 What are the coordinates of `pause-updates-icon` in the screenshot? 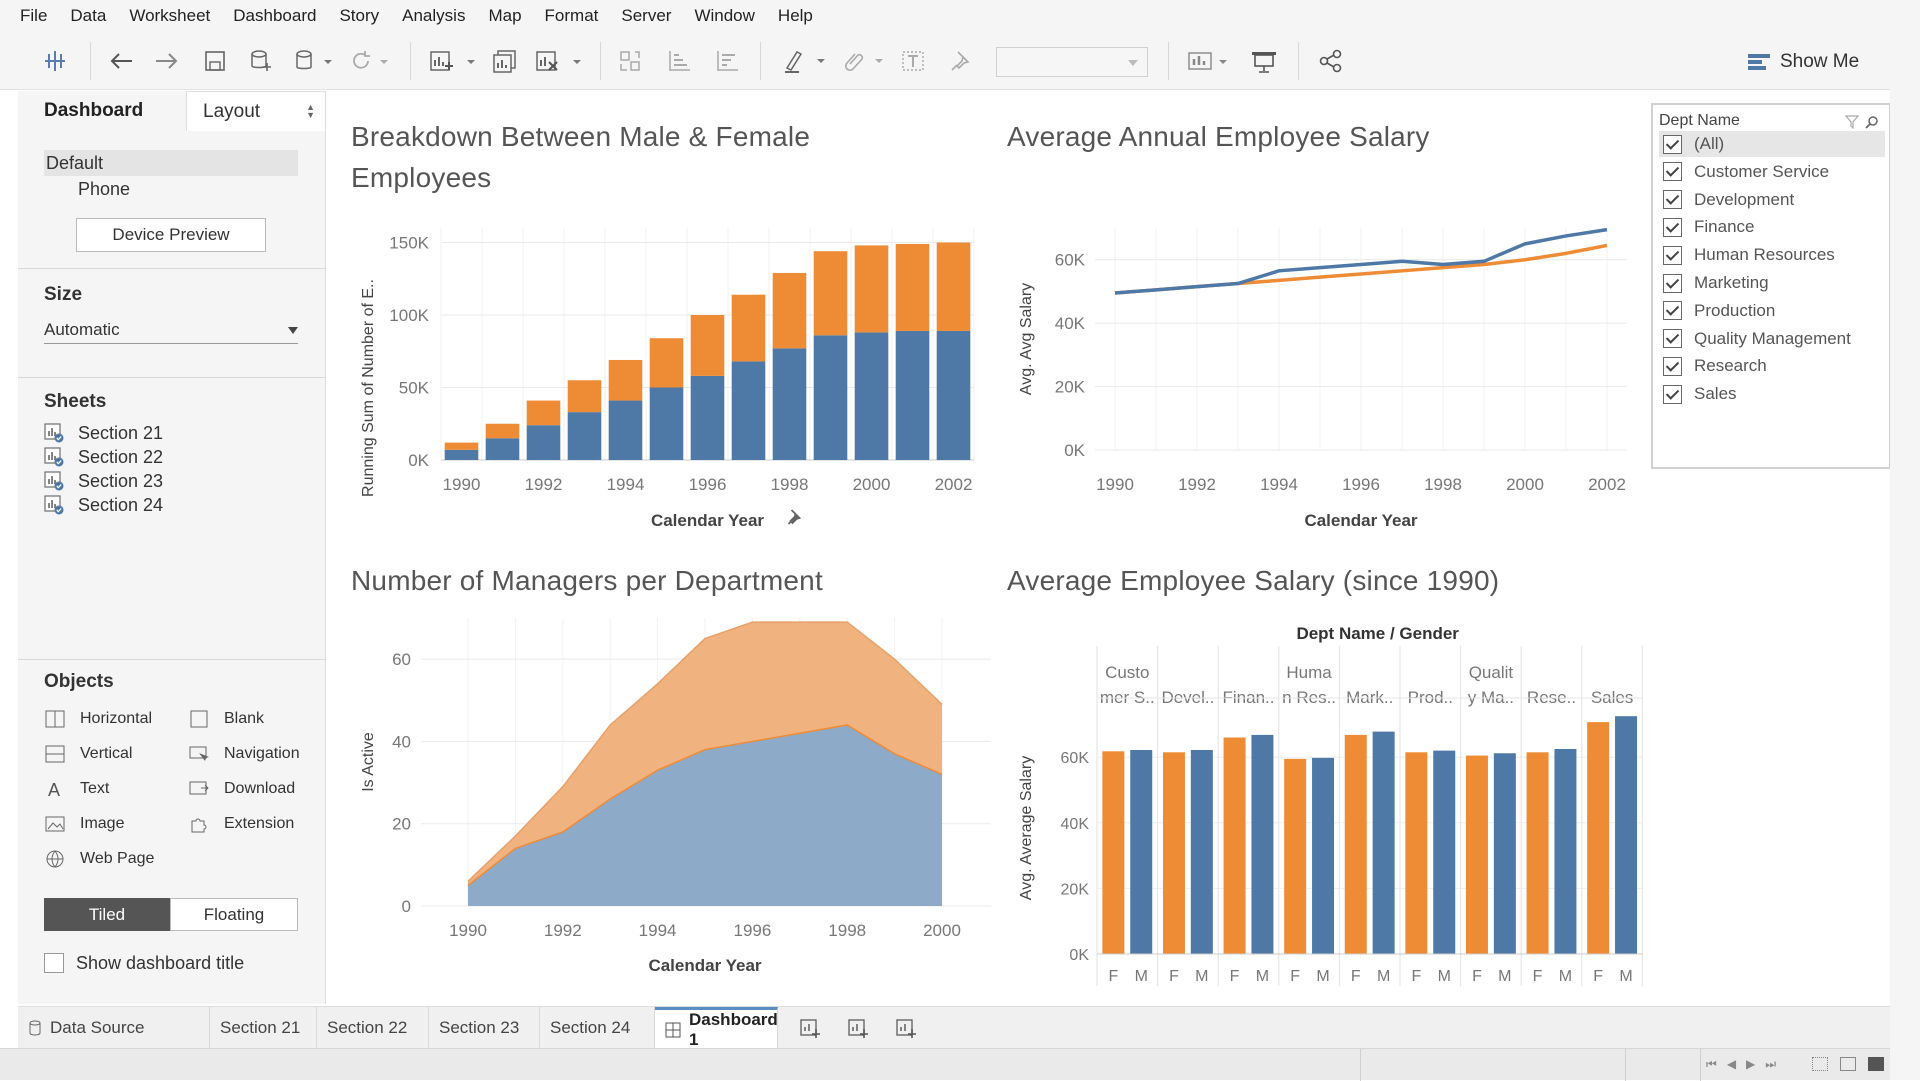 It's located at (314, 61).